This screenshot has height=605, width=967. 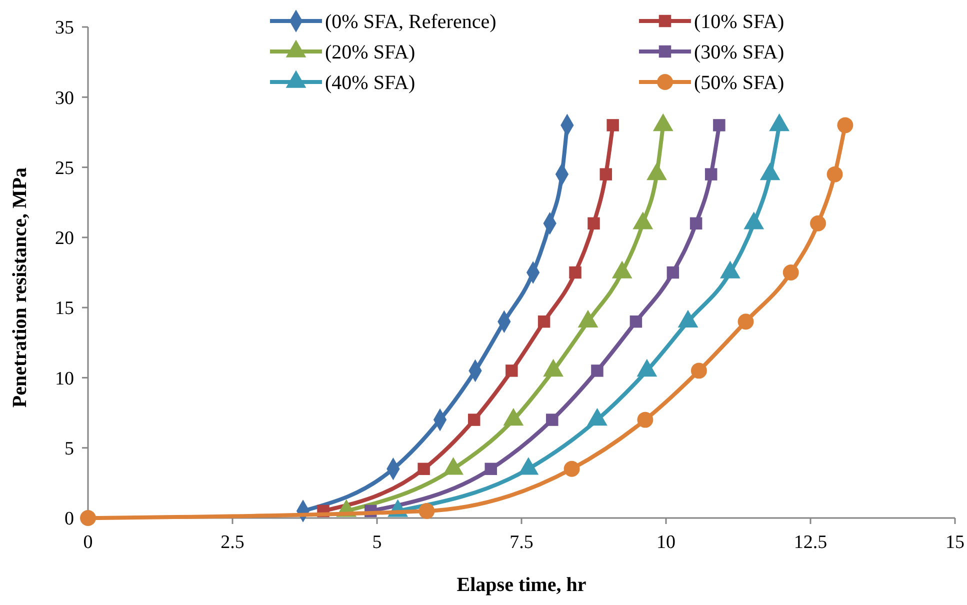 What do you see at coordinates (69, 449) in the screenshot?
I see `y-tick-label: 5` at bounding box center [69, 449].